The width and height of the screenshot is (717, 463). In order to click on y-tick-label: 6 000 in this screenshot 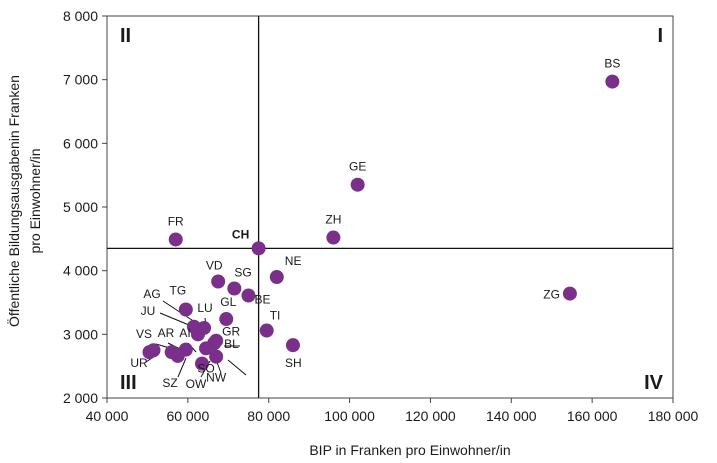, I will do `click(80, 143)`.